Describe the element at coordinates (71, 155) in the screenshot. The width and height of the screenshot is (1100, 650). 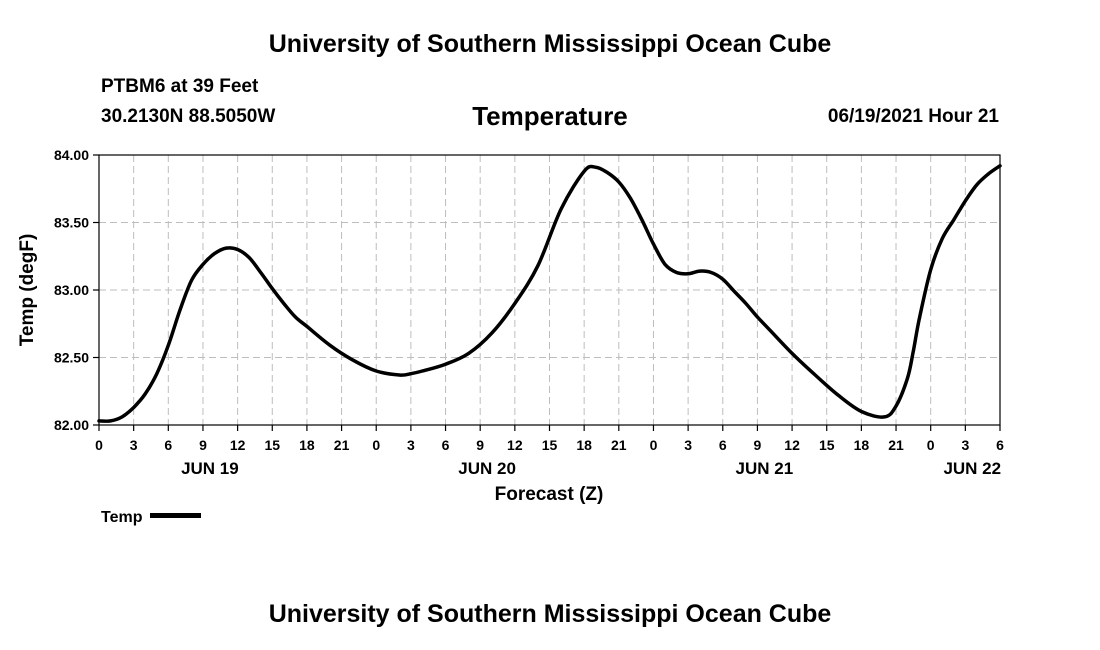
I see `y-tick-label: 84.00` at that location.